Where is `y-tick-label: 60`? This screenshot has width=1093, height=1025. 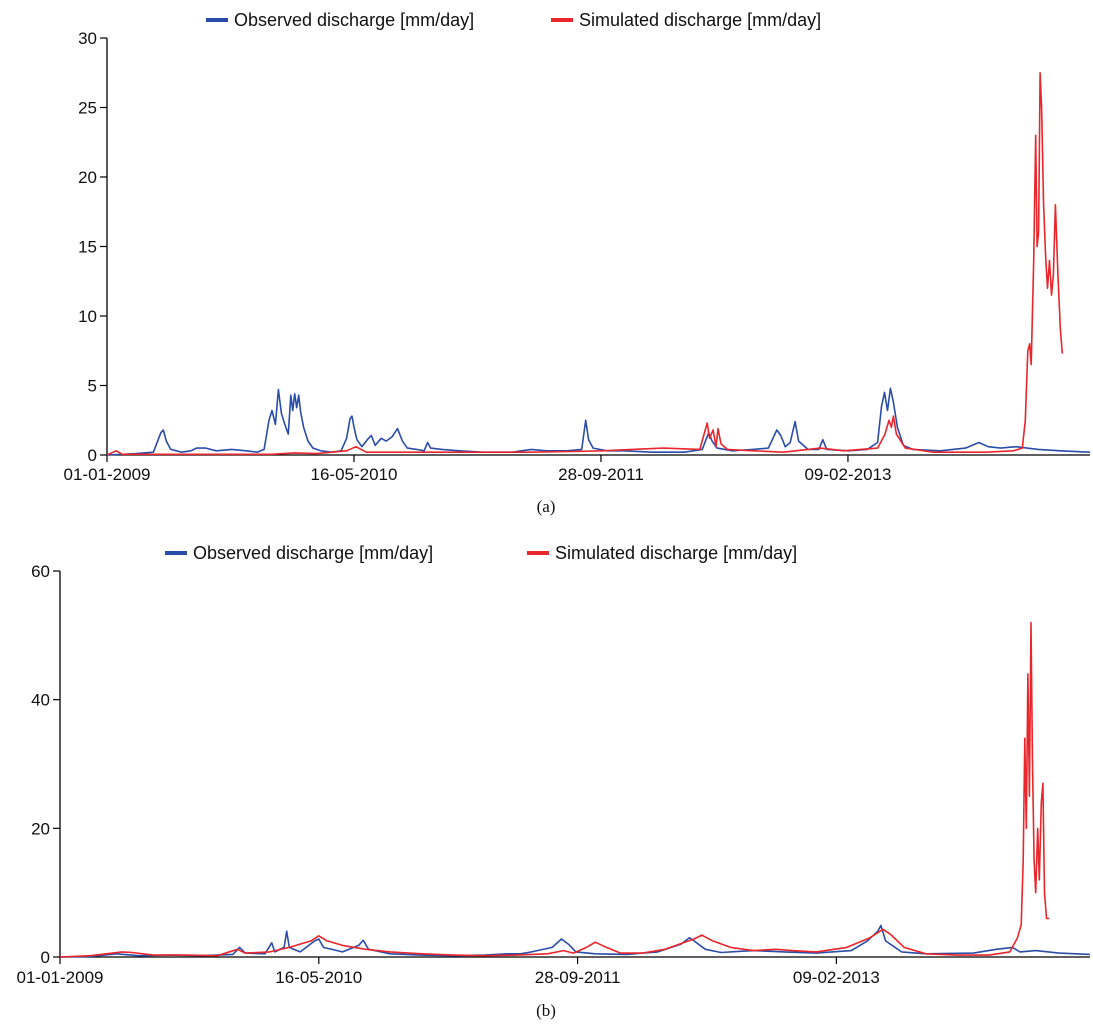
y-tick-label: 60 is located at coordinates (40, 571).